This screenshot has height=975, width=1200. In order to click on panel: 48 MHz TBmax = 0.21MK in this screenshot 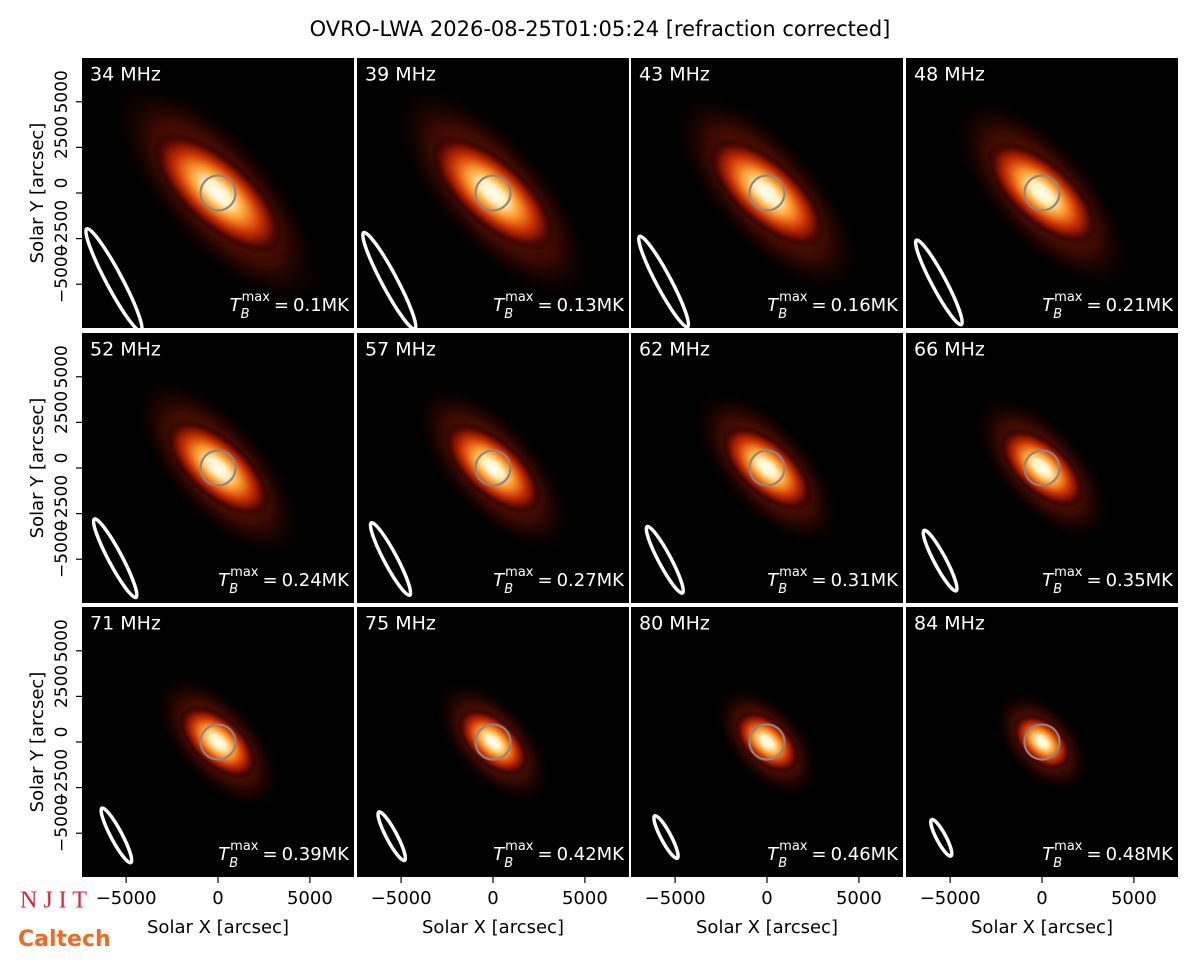, I will do `click(1042, 193)`.